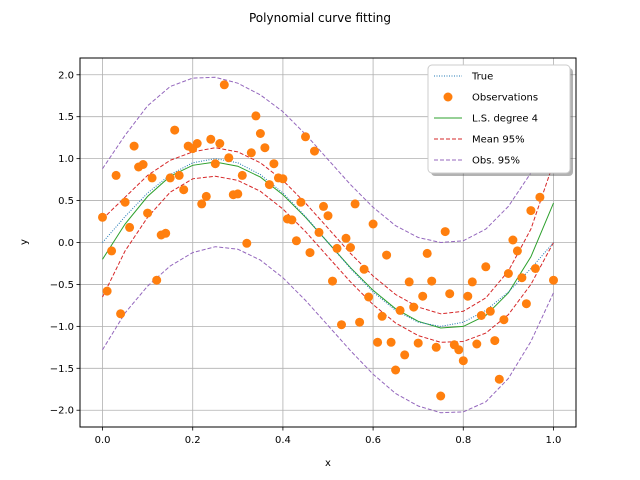 Image resolution: width=640 pixels, height=480 pixels. What do you see at coordinates (62, 285) in the screenshot?
I see `y-tick-label: −0.5` at bounding box center [62, 285].